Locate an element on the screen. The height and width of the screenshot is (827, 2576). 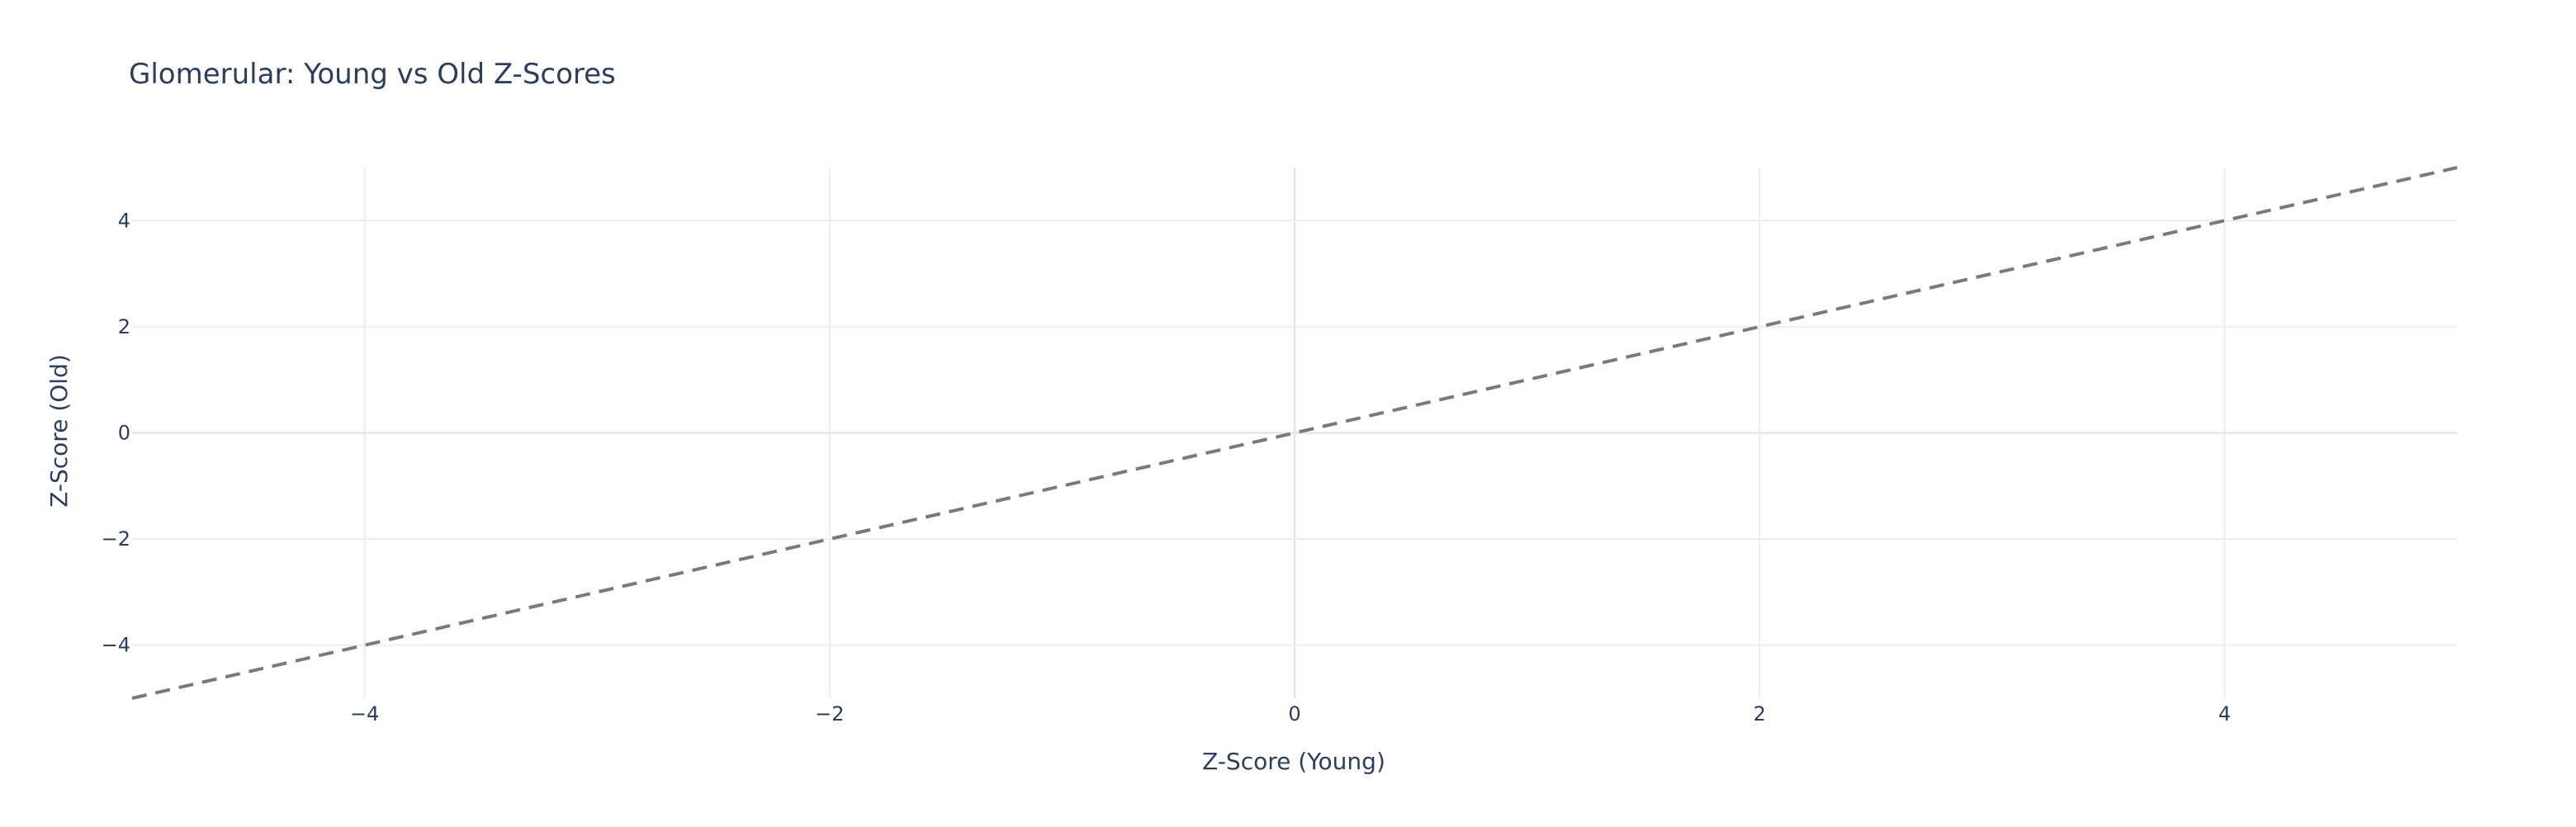
x-tick-label: −4 is located at coordinates (364, 713).